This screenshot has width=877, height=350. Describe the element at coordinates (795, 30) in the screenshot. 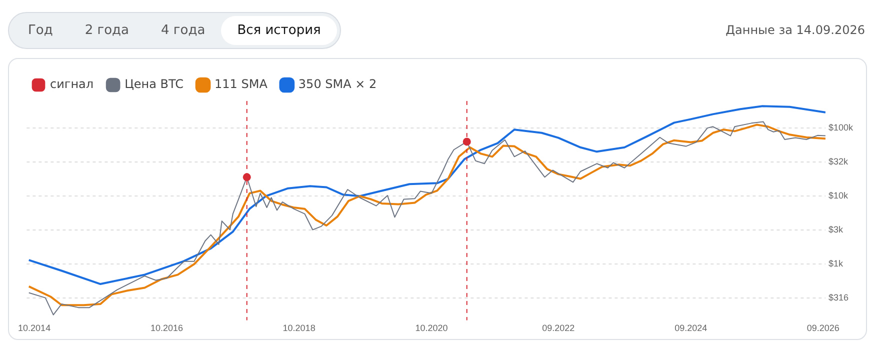

I see `chart-subtitle: Данные за 14.09.2026` at that location.